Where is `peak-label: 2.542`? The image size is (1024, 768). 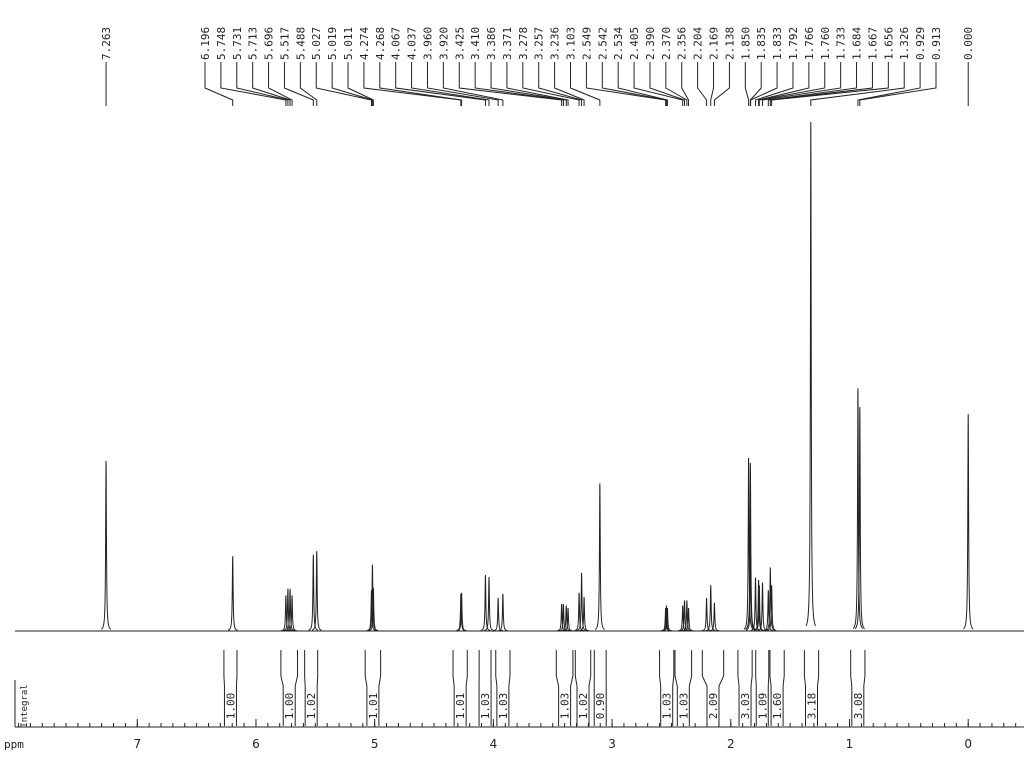 peak-label: 2.542 is located at coordinates (602, 43).